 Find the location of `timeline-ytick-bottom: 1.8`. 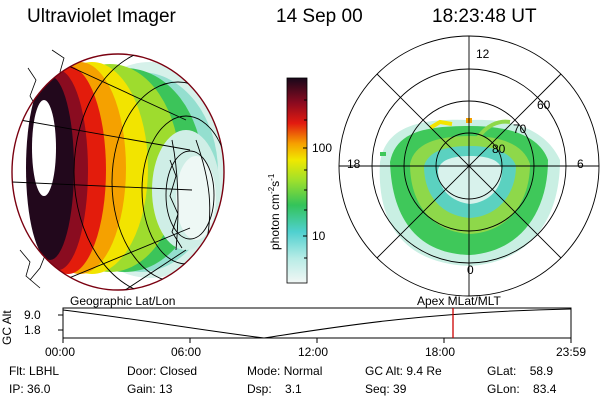

timeline-ytick-bottom: 1.8 is located at coordinates (32, 330).